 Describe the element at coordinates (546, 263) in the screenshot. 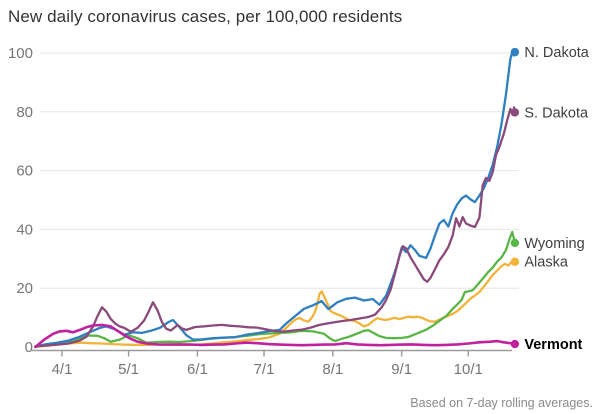

I see `series-label-alaska: Alaska` at that location.